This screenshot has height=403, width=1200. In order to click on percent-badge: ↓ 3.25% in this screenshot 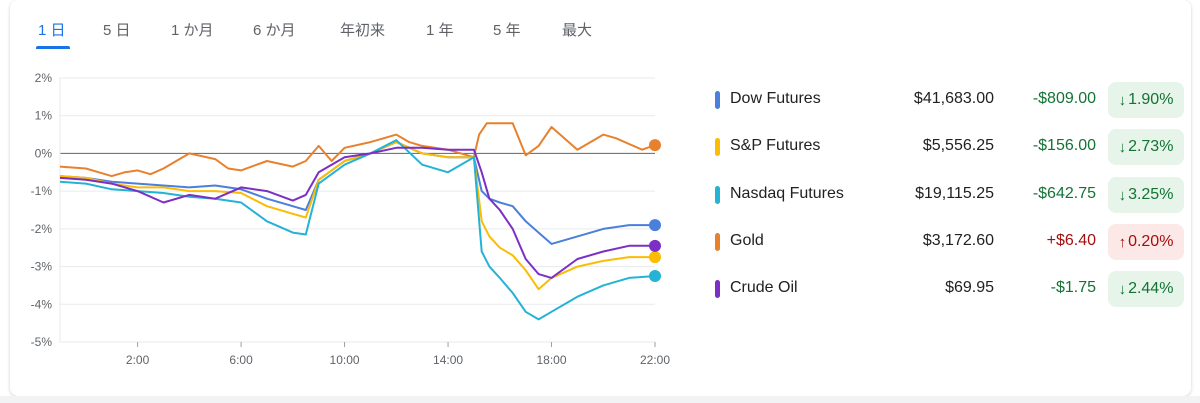, I will do `click(1146, 195)`.